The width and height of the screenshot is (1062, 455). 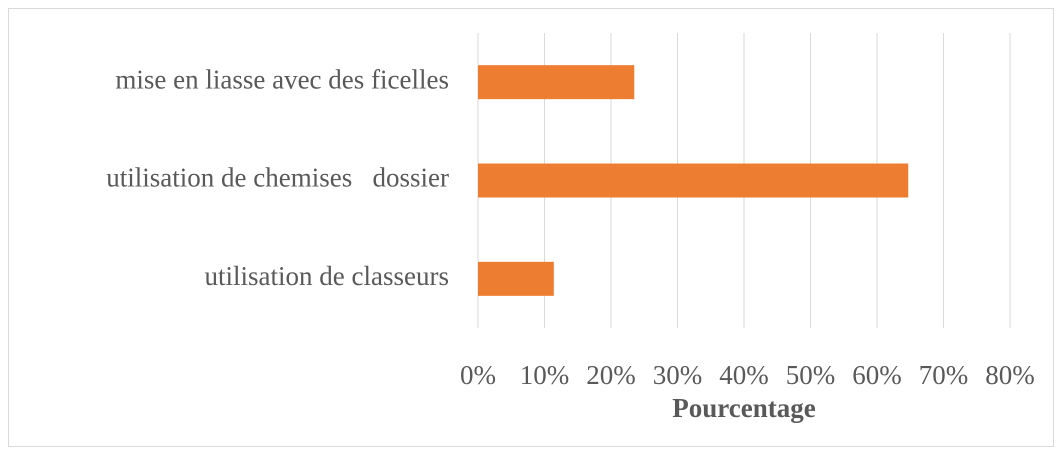 What do you see at coordinates (277, 178) in the screenshot?
I see `y-tick-label: utilisation de chemises dossier` at bounding box center [277, 178].